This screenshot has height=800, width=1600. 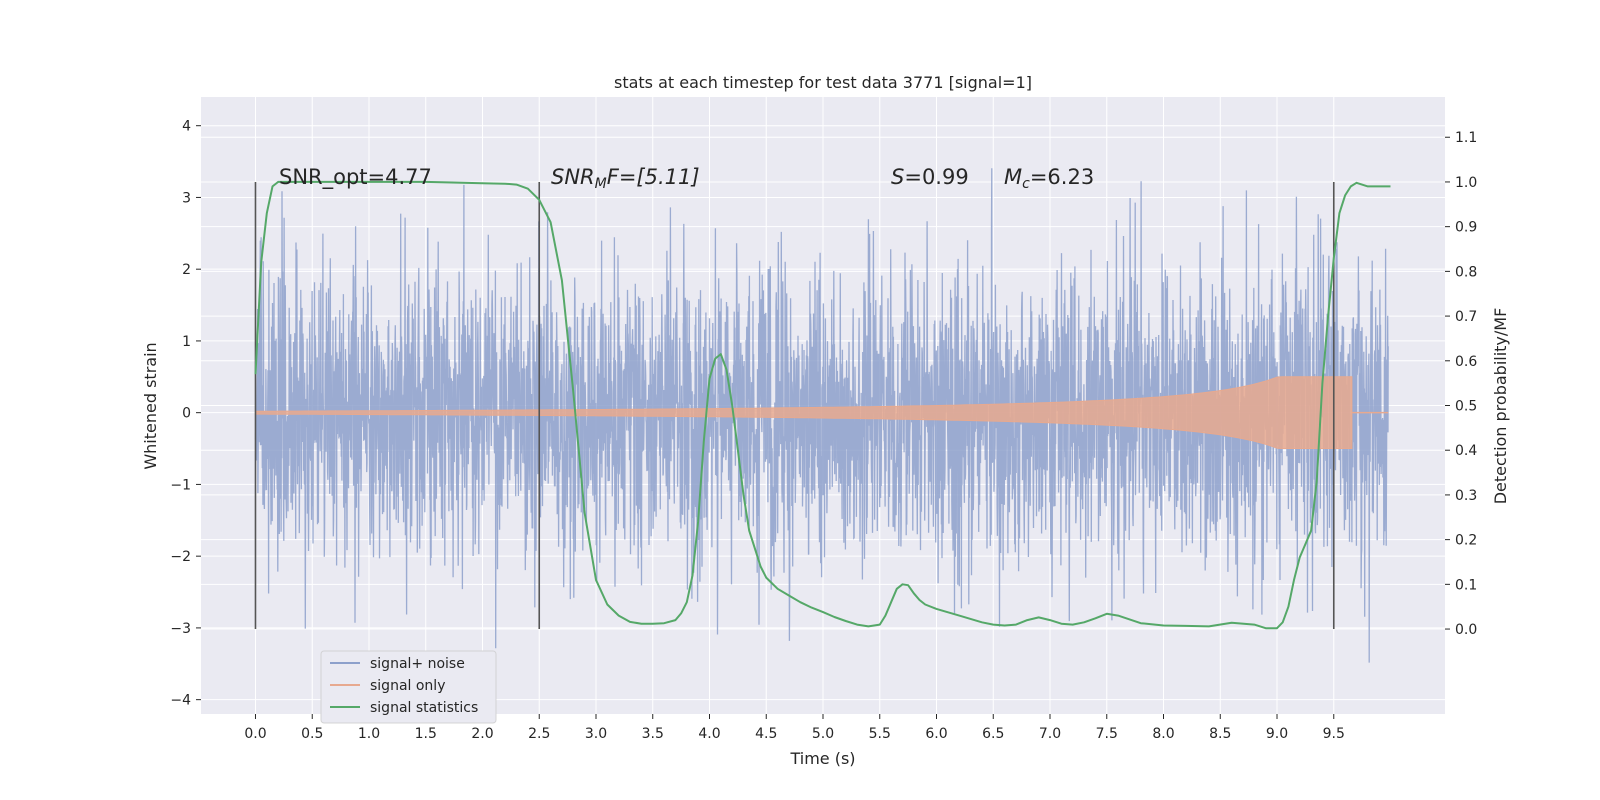 What do you see at coordinates (1461, 384) in the screenshot?
I see `y2-axis-ticks: 0.0 0.1 0.2 0.3 0.4 0.5 0.6 0.7 0.8 0.9 1.0 1.1` at bounding box center [1461, 384].